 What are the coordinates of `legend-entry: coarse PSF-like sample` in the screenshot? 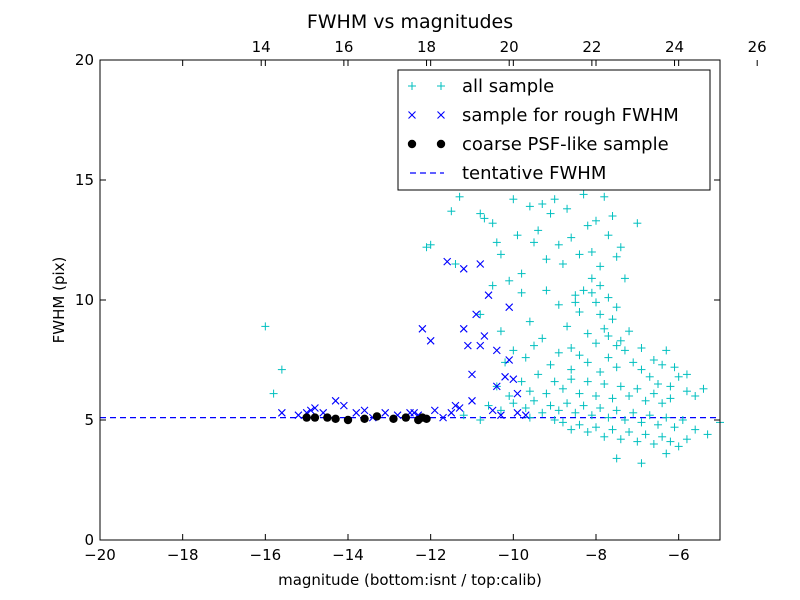 It's located at (538, 144).